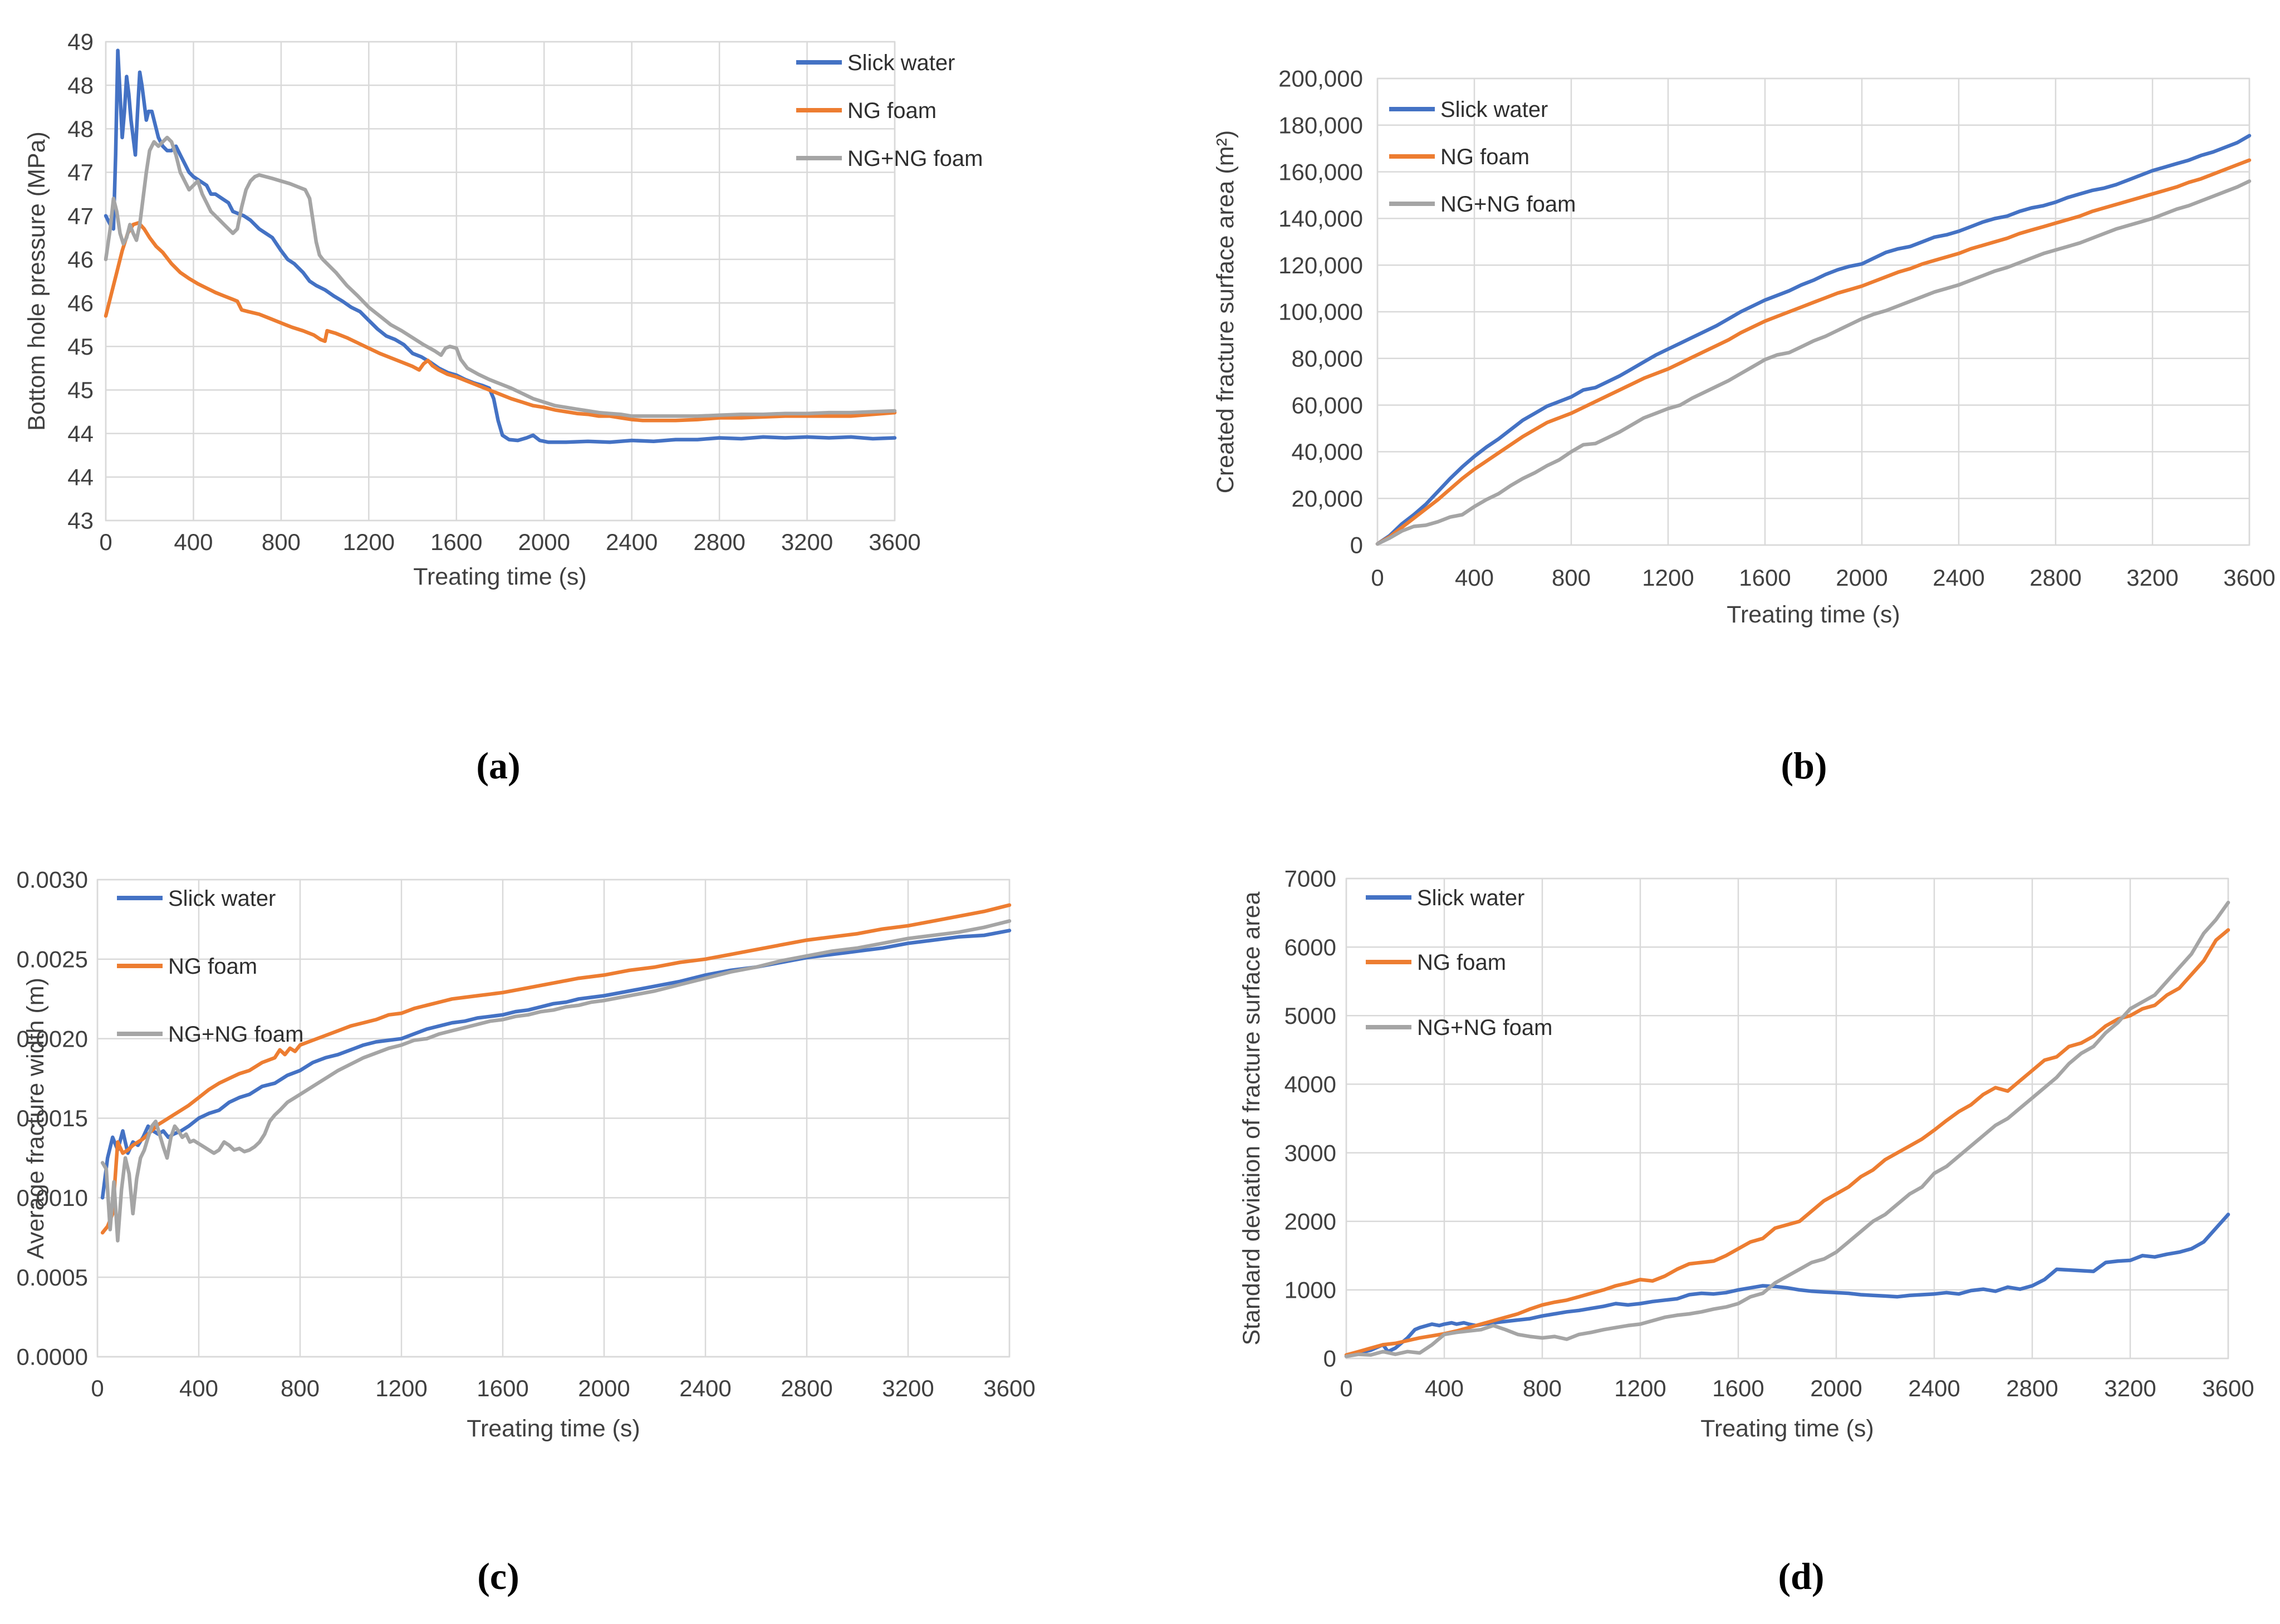  What do you see at coordinates (53, 1039) in the screenshot?
I see `y-tick-label: 0.0020` at bounding box center [53, 1039].